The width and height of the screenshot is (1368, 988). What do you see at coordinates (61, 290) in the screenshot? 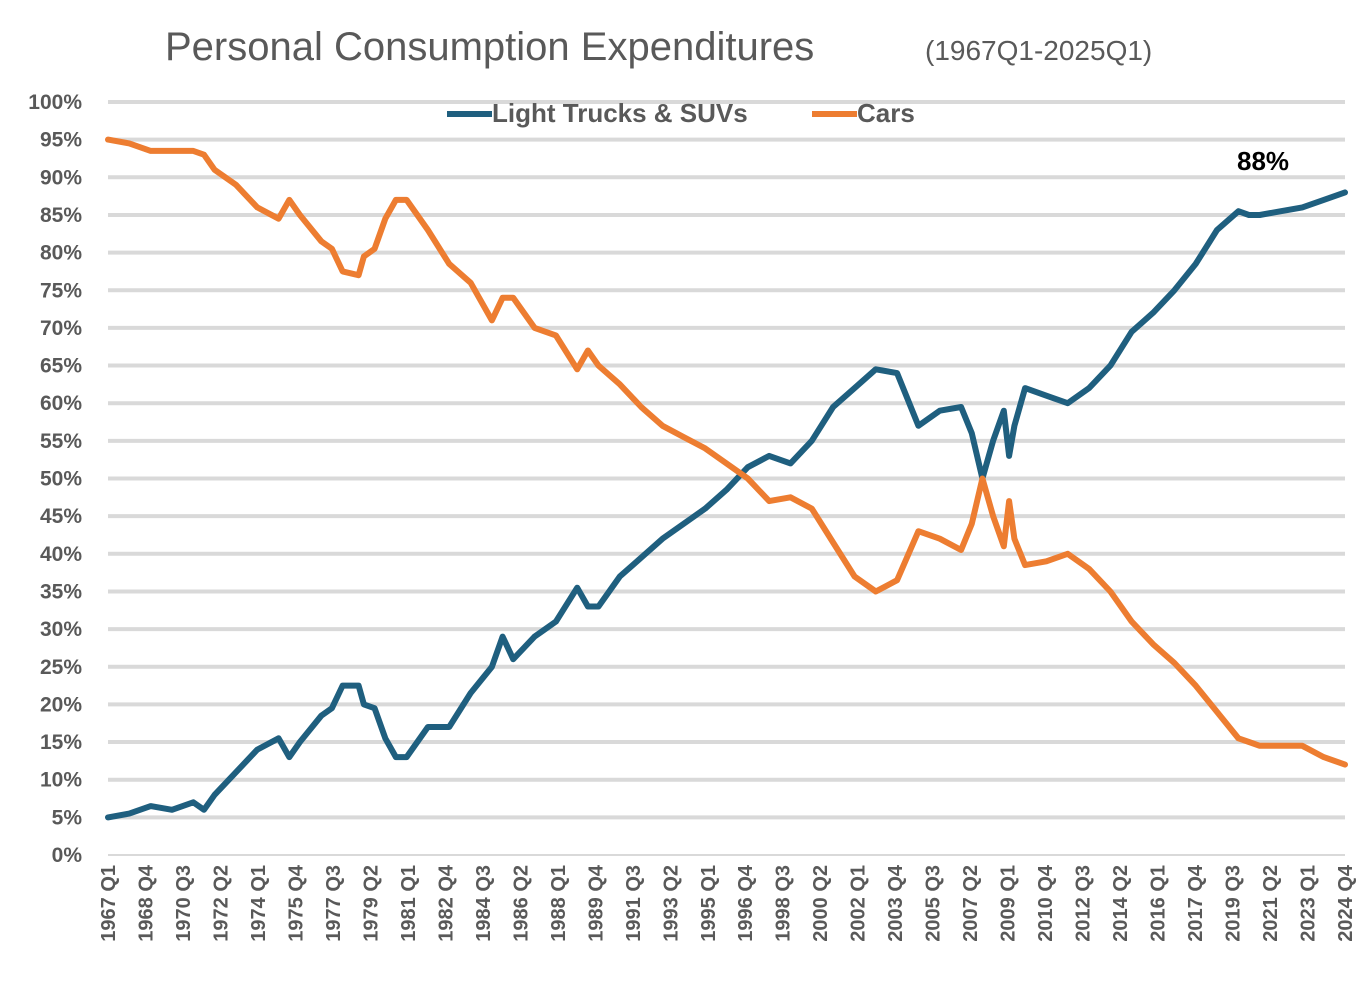
I see `y-tick-label: 75%` at bounding box center [61, 290].